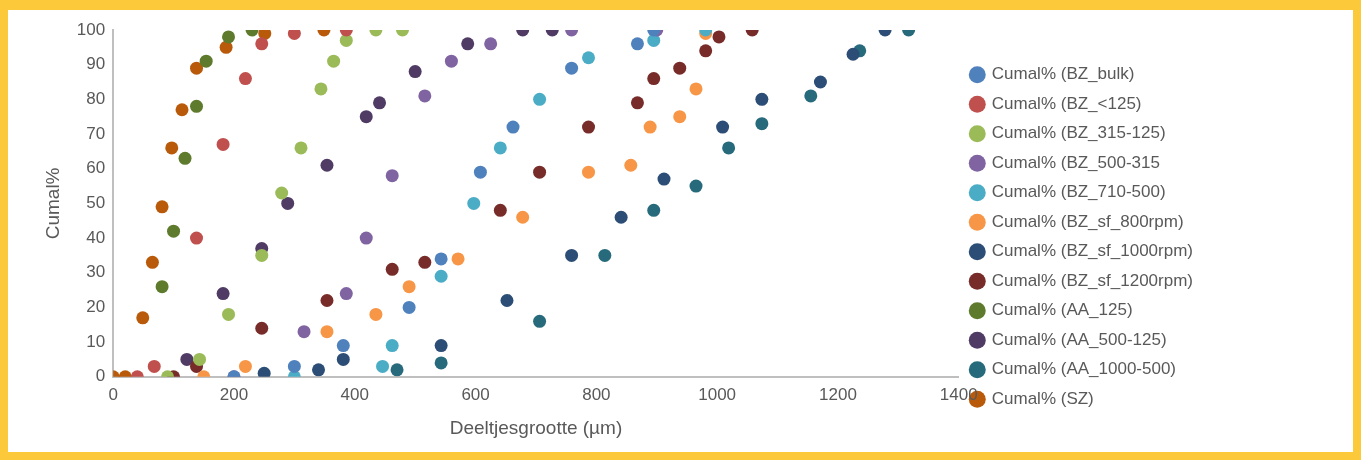  I want to click on y-tick-label: 10, so click(96, 341).